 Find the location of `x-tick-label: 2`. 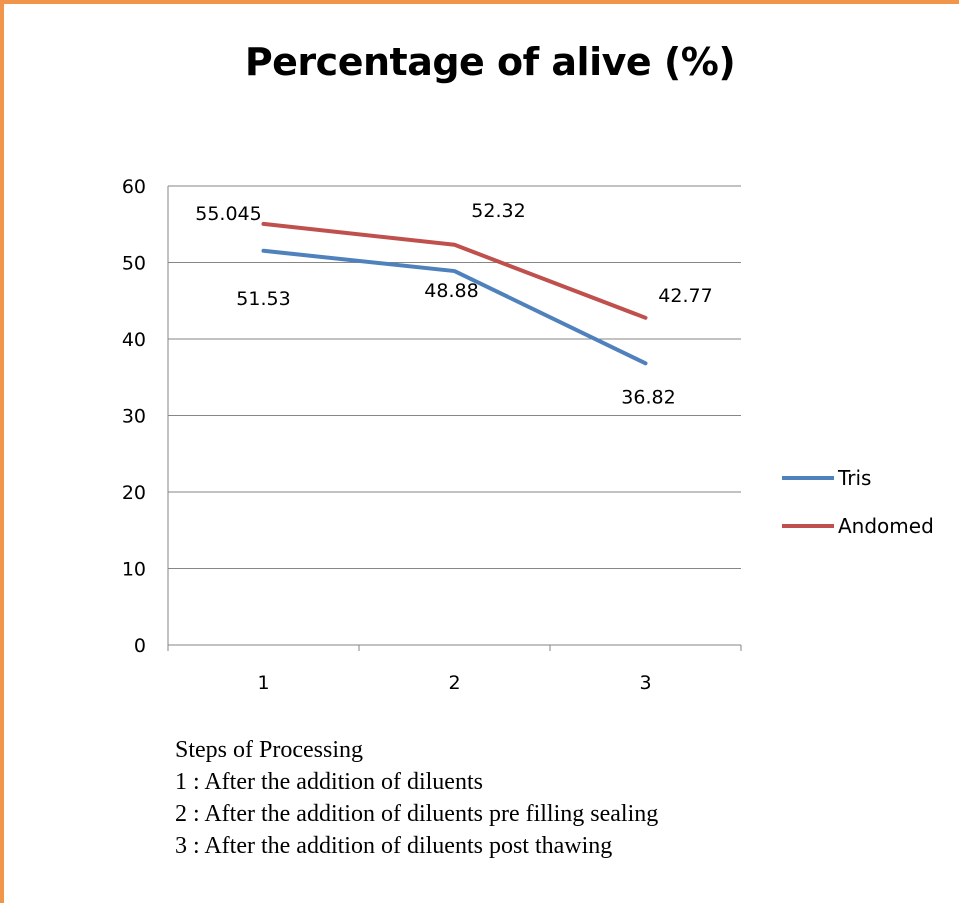

x-tick-label: 2 is located at coordinates (454, 683).